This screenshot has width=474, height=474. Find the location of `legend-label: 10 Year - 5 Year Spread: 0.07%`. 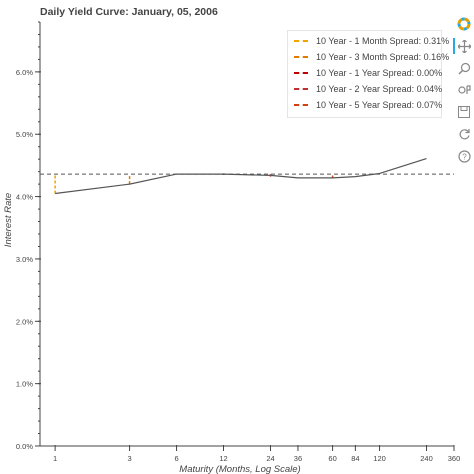

legend-label: 10 Year - 5 Year Spread: 0.07% is located at coordinates (379, 105).